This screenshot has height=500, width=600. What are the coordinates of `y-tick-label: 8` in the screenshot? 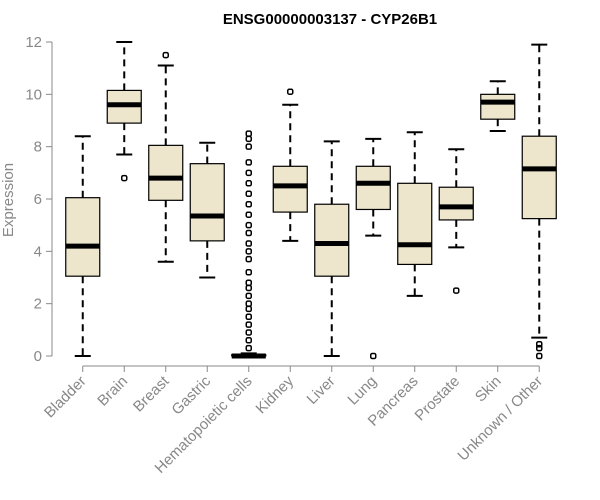 It's located at (38, 147).